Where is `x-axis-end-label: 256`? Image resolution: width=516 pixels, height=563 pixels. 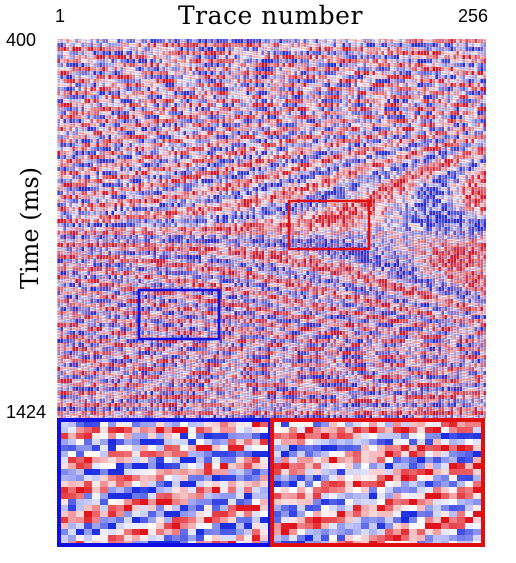 x-axis-end-label: 256 is located at coordinates (473, 16).